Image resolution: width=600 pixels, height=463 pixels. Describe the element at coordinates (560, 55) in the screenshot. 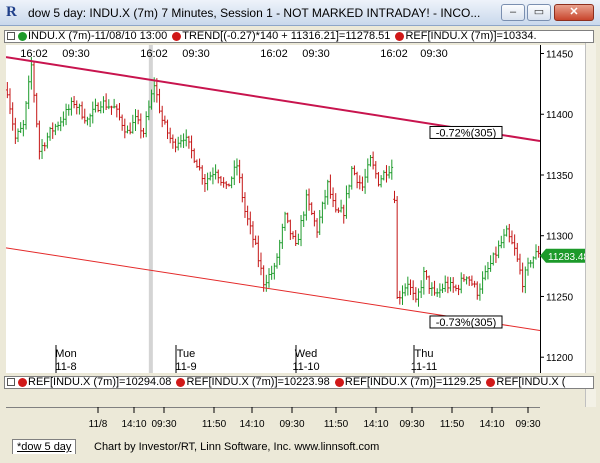

I see `y-tick-label: 11450` at that location.